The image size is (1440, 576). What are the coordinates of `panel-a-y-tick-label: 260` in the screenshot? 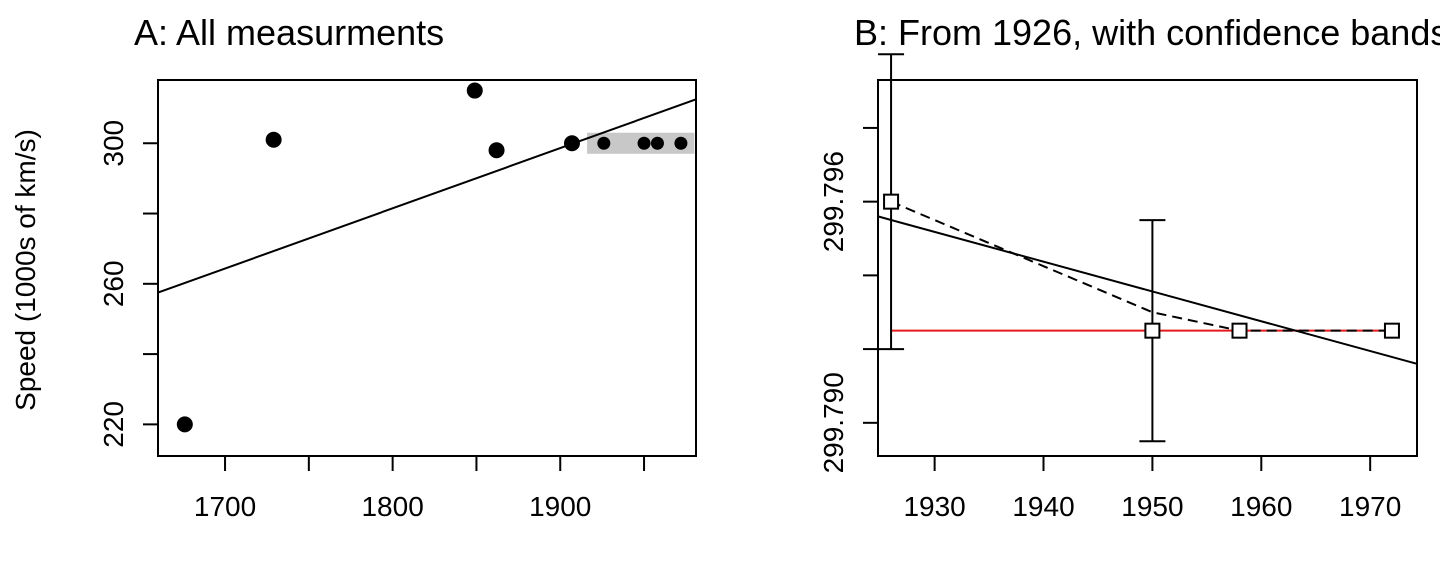 It's located at (113, 283).